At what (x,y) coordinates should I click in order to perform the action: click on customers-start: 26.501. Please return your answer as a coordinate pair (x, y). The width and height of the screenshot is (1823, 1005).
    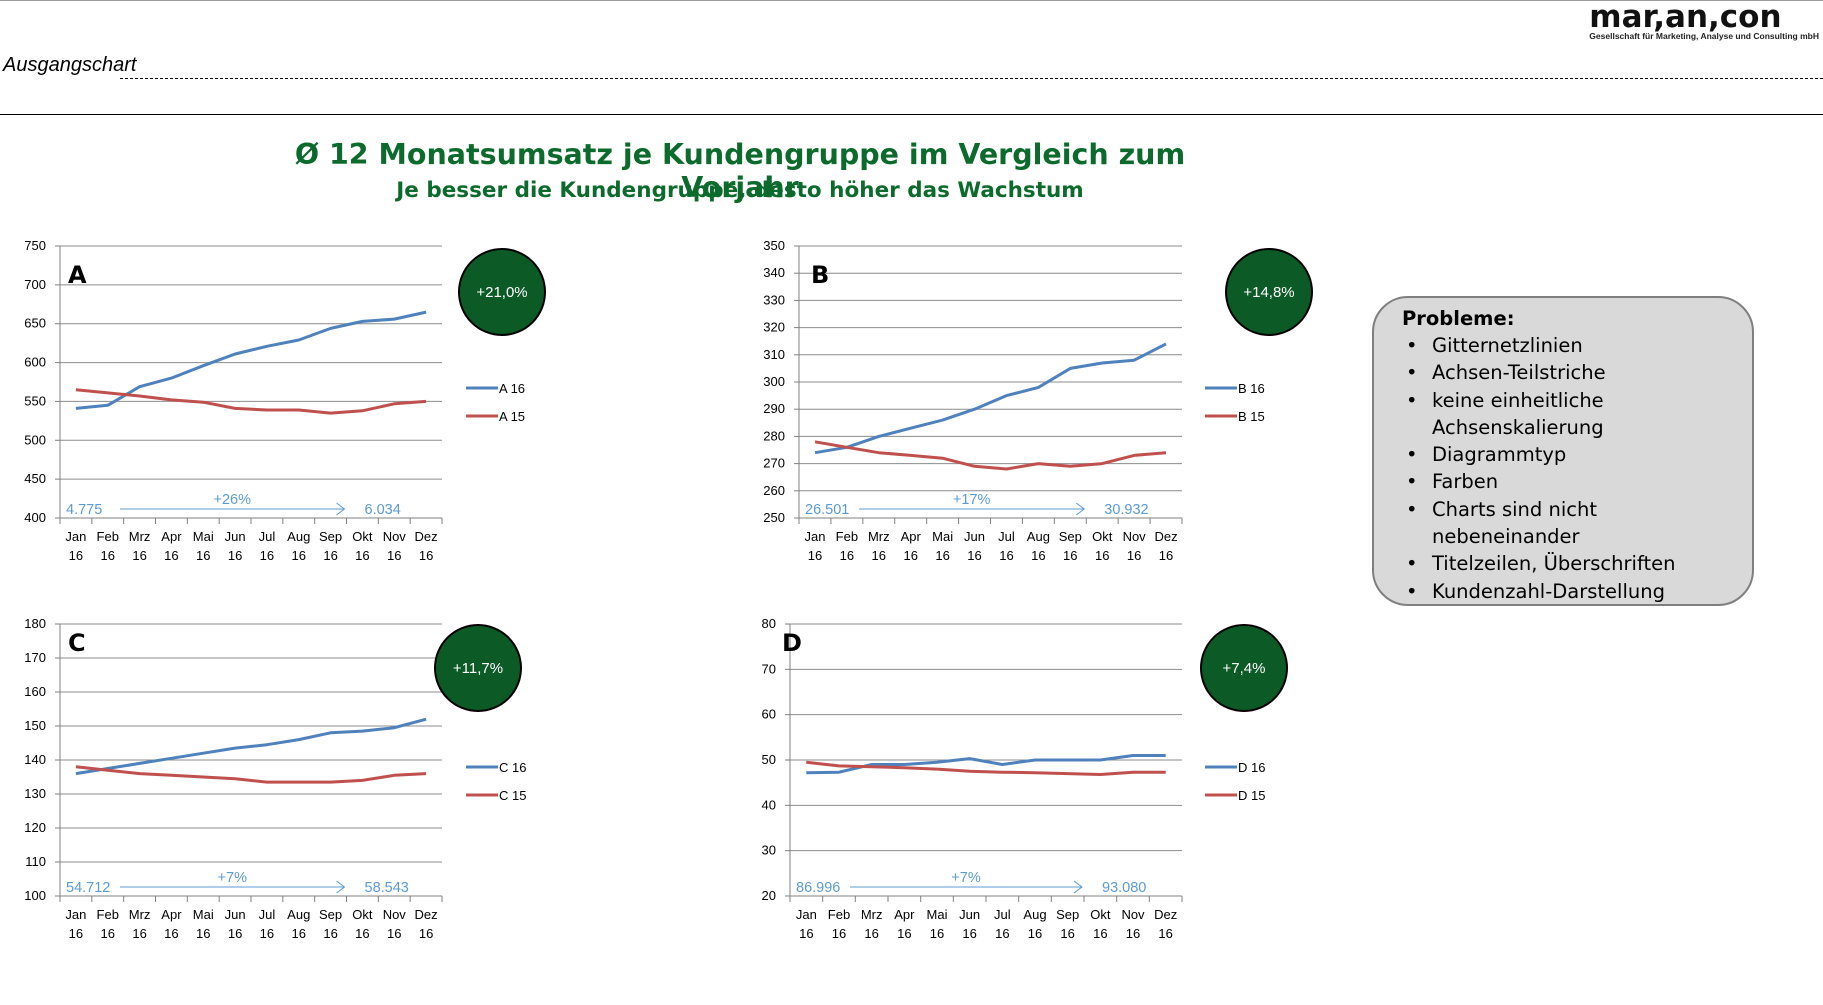
    Looking at the image, I should click on (827, 510).